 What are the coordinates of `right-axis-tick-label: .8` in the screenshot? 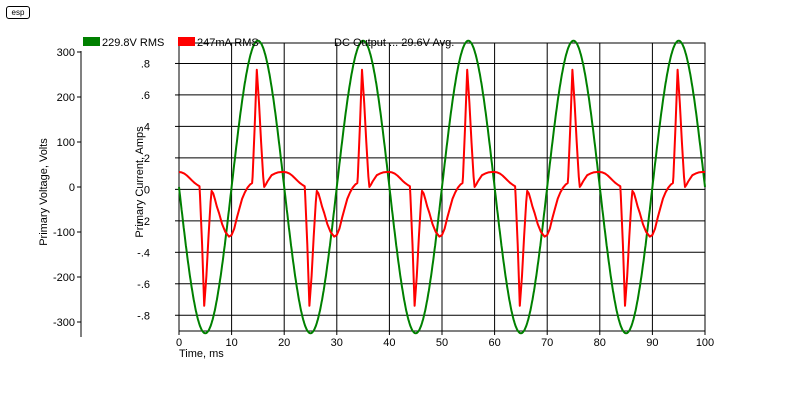 It's located at (145, 64).